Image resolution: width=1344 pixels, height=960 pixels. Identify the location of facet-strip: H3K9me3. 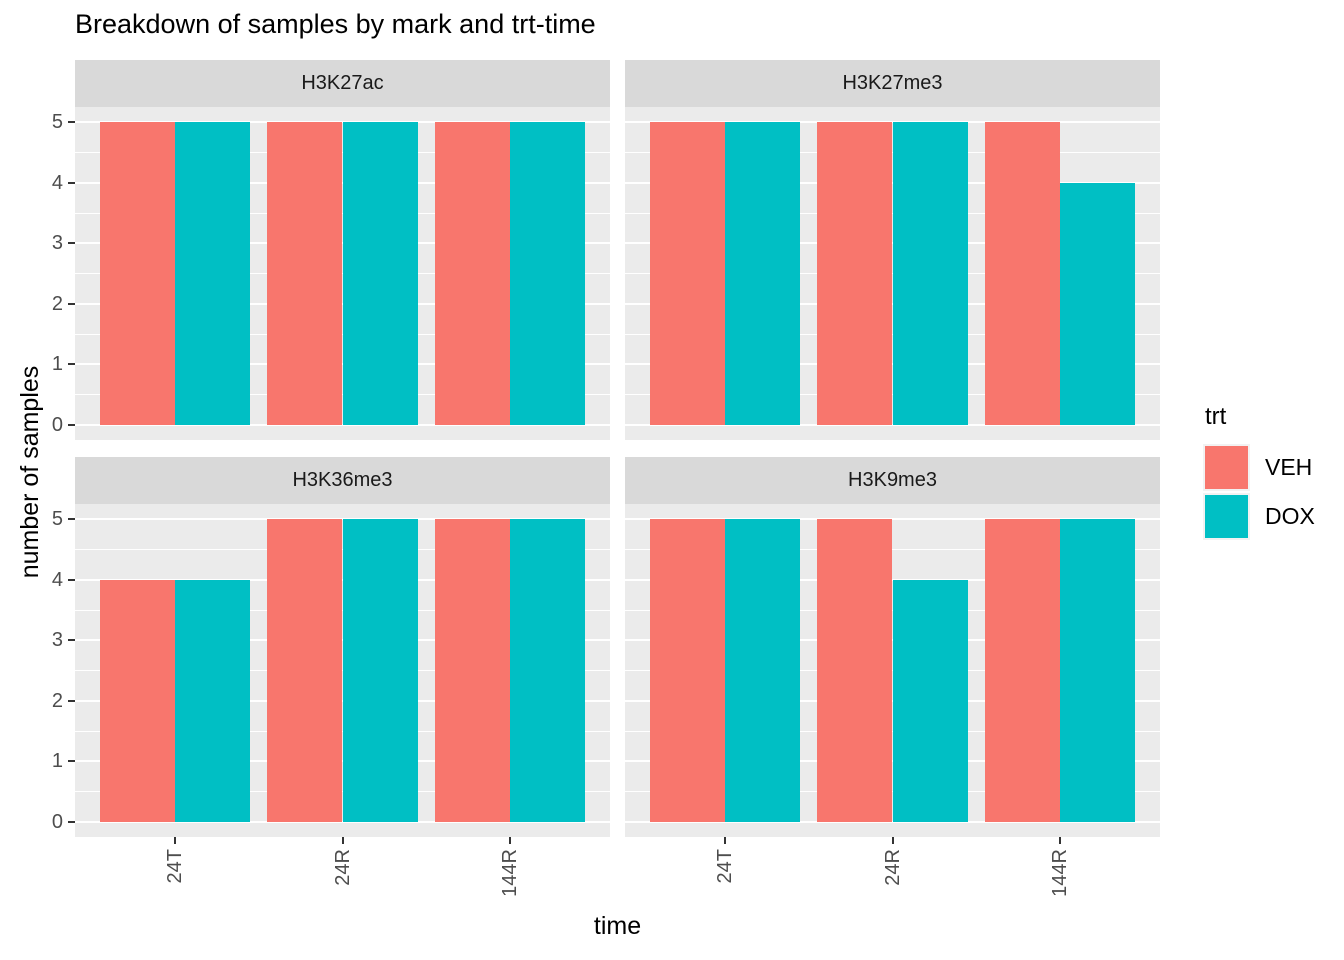
(892, 480).